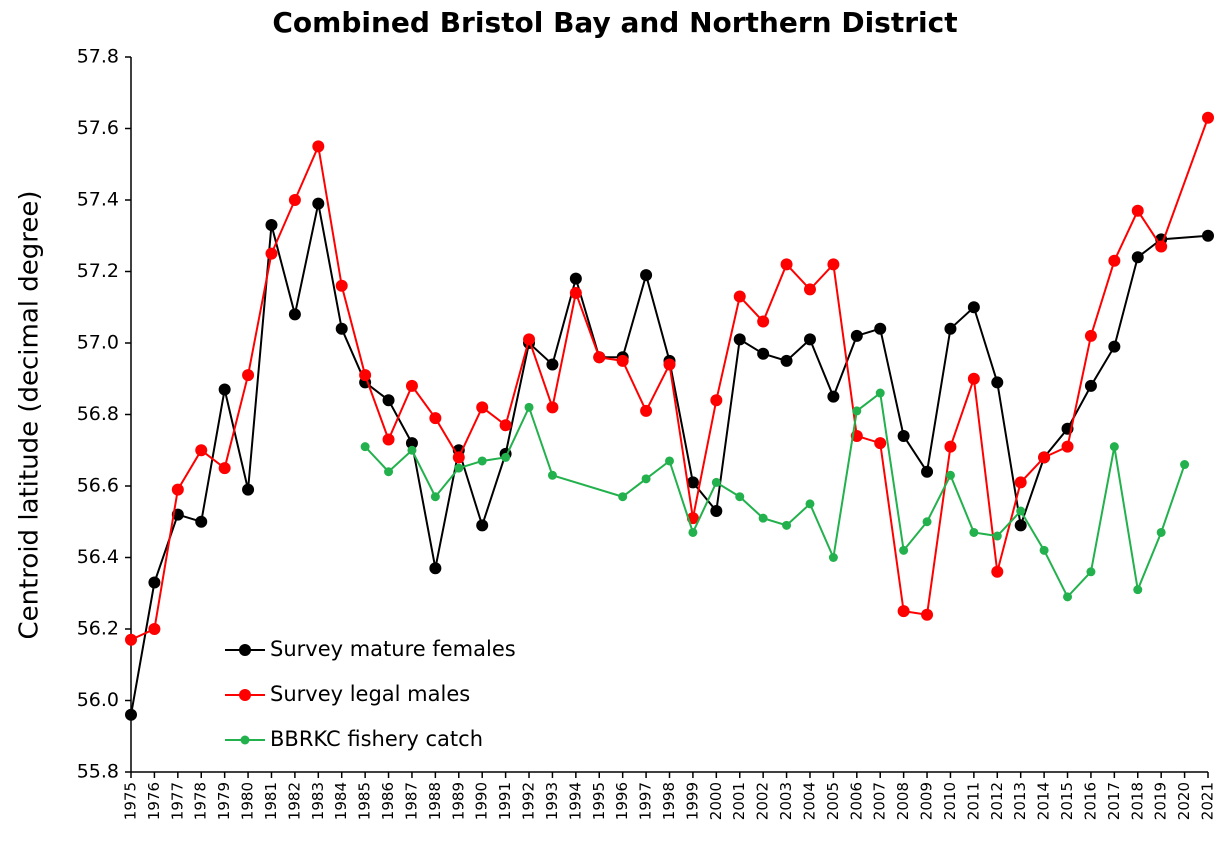 This screenshot has height=845, width=1230. I want to click on x-tick-label: 1993, so click(552, 801).